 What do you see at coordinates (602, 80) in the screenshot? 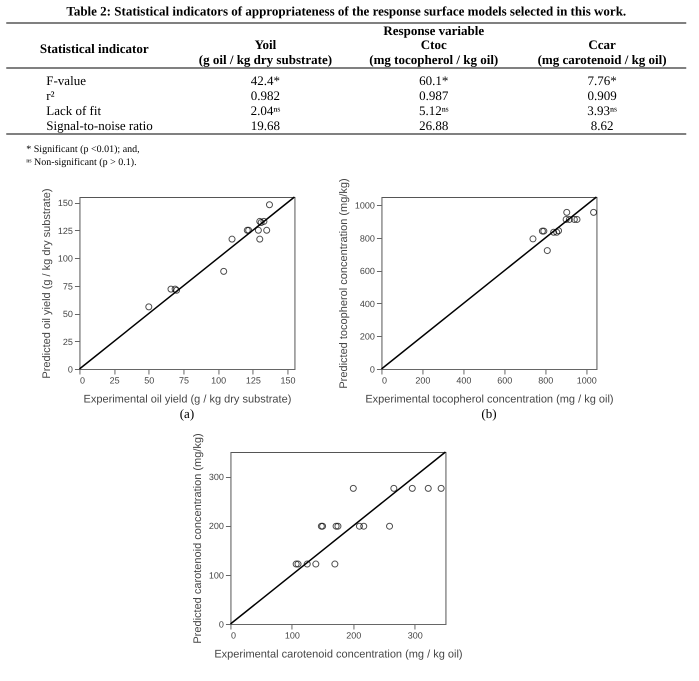
I see `data-label: 7.76*` at bounding box center [602, 80].